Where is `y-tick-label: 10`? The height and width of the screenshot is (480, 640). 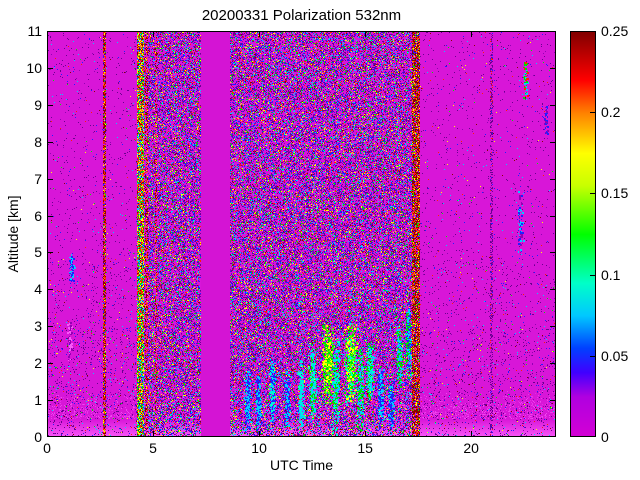
y-tick-label: 10 is located at coordinates (34, 67).